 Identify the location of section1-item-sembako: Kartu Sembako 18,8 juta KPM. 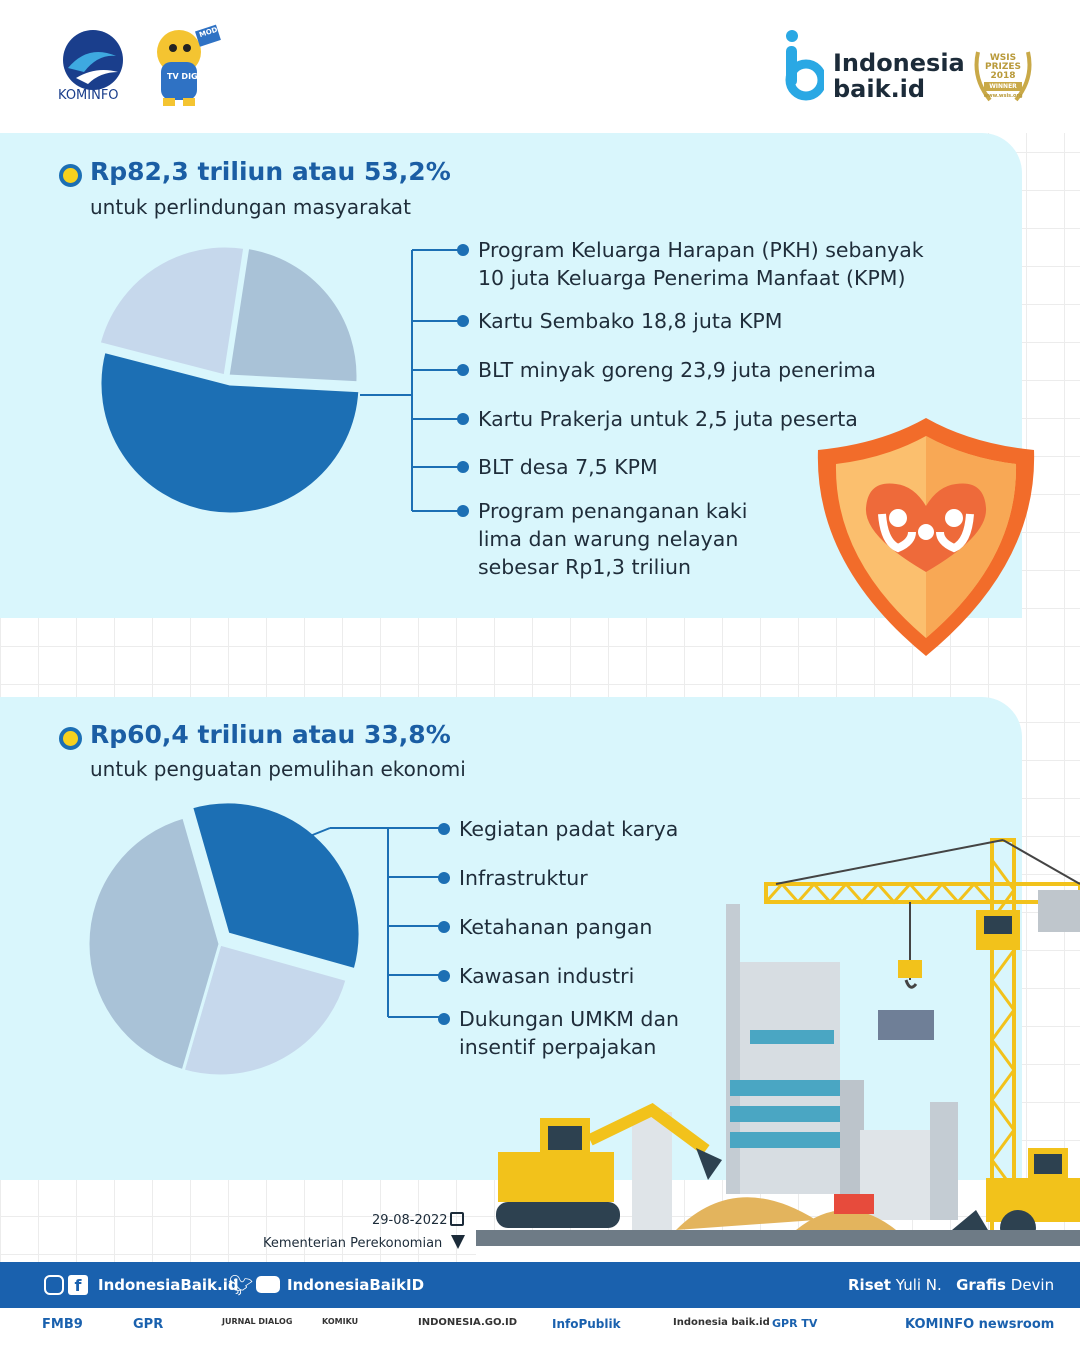
(630, 321).